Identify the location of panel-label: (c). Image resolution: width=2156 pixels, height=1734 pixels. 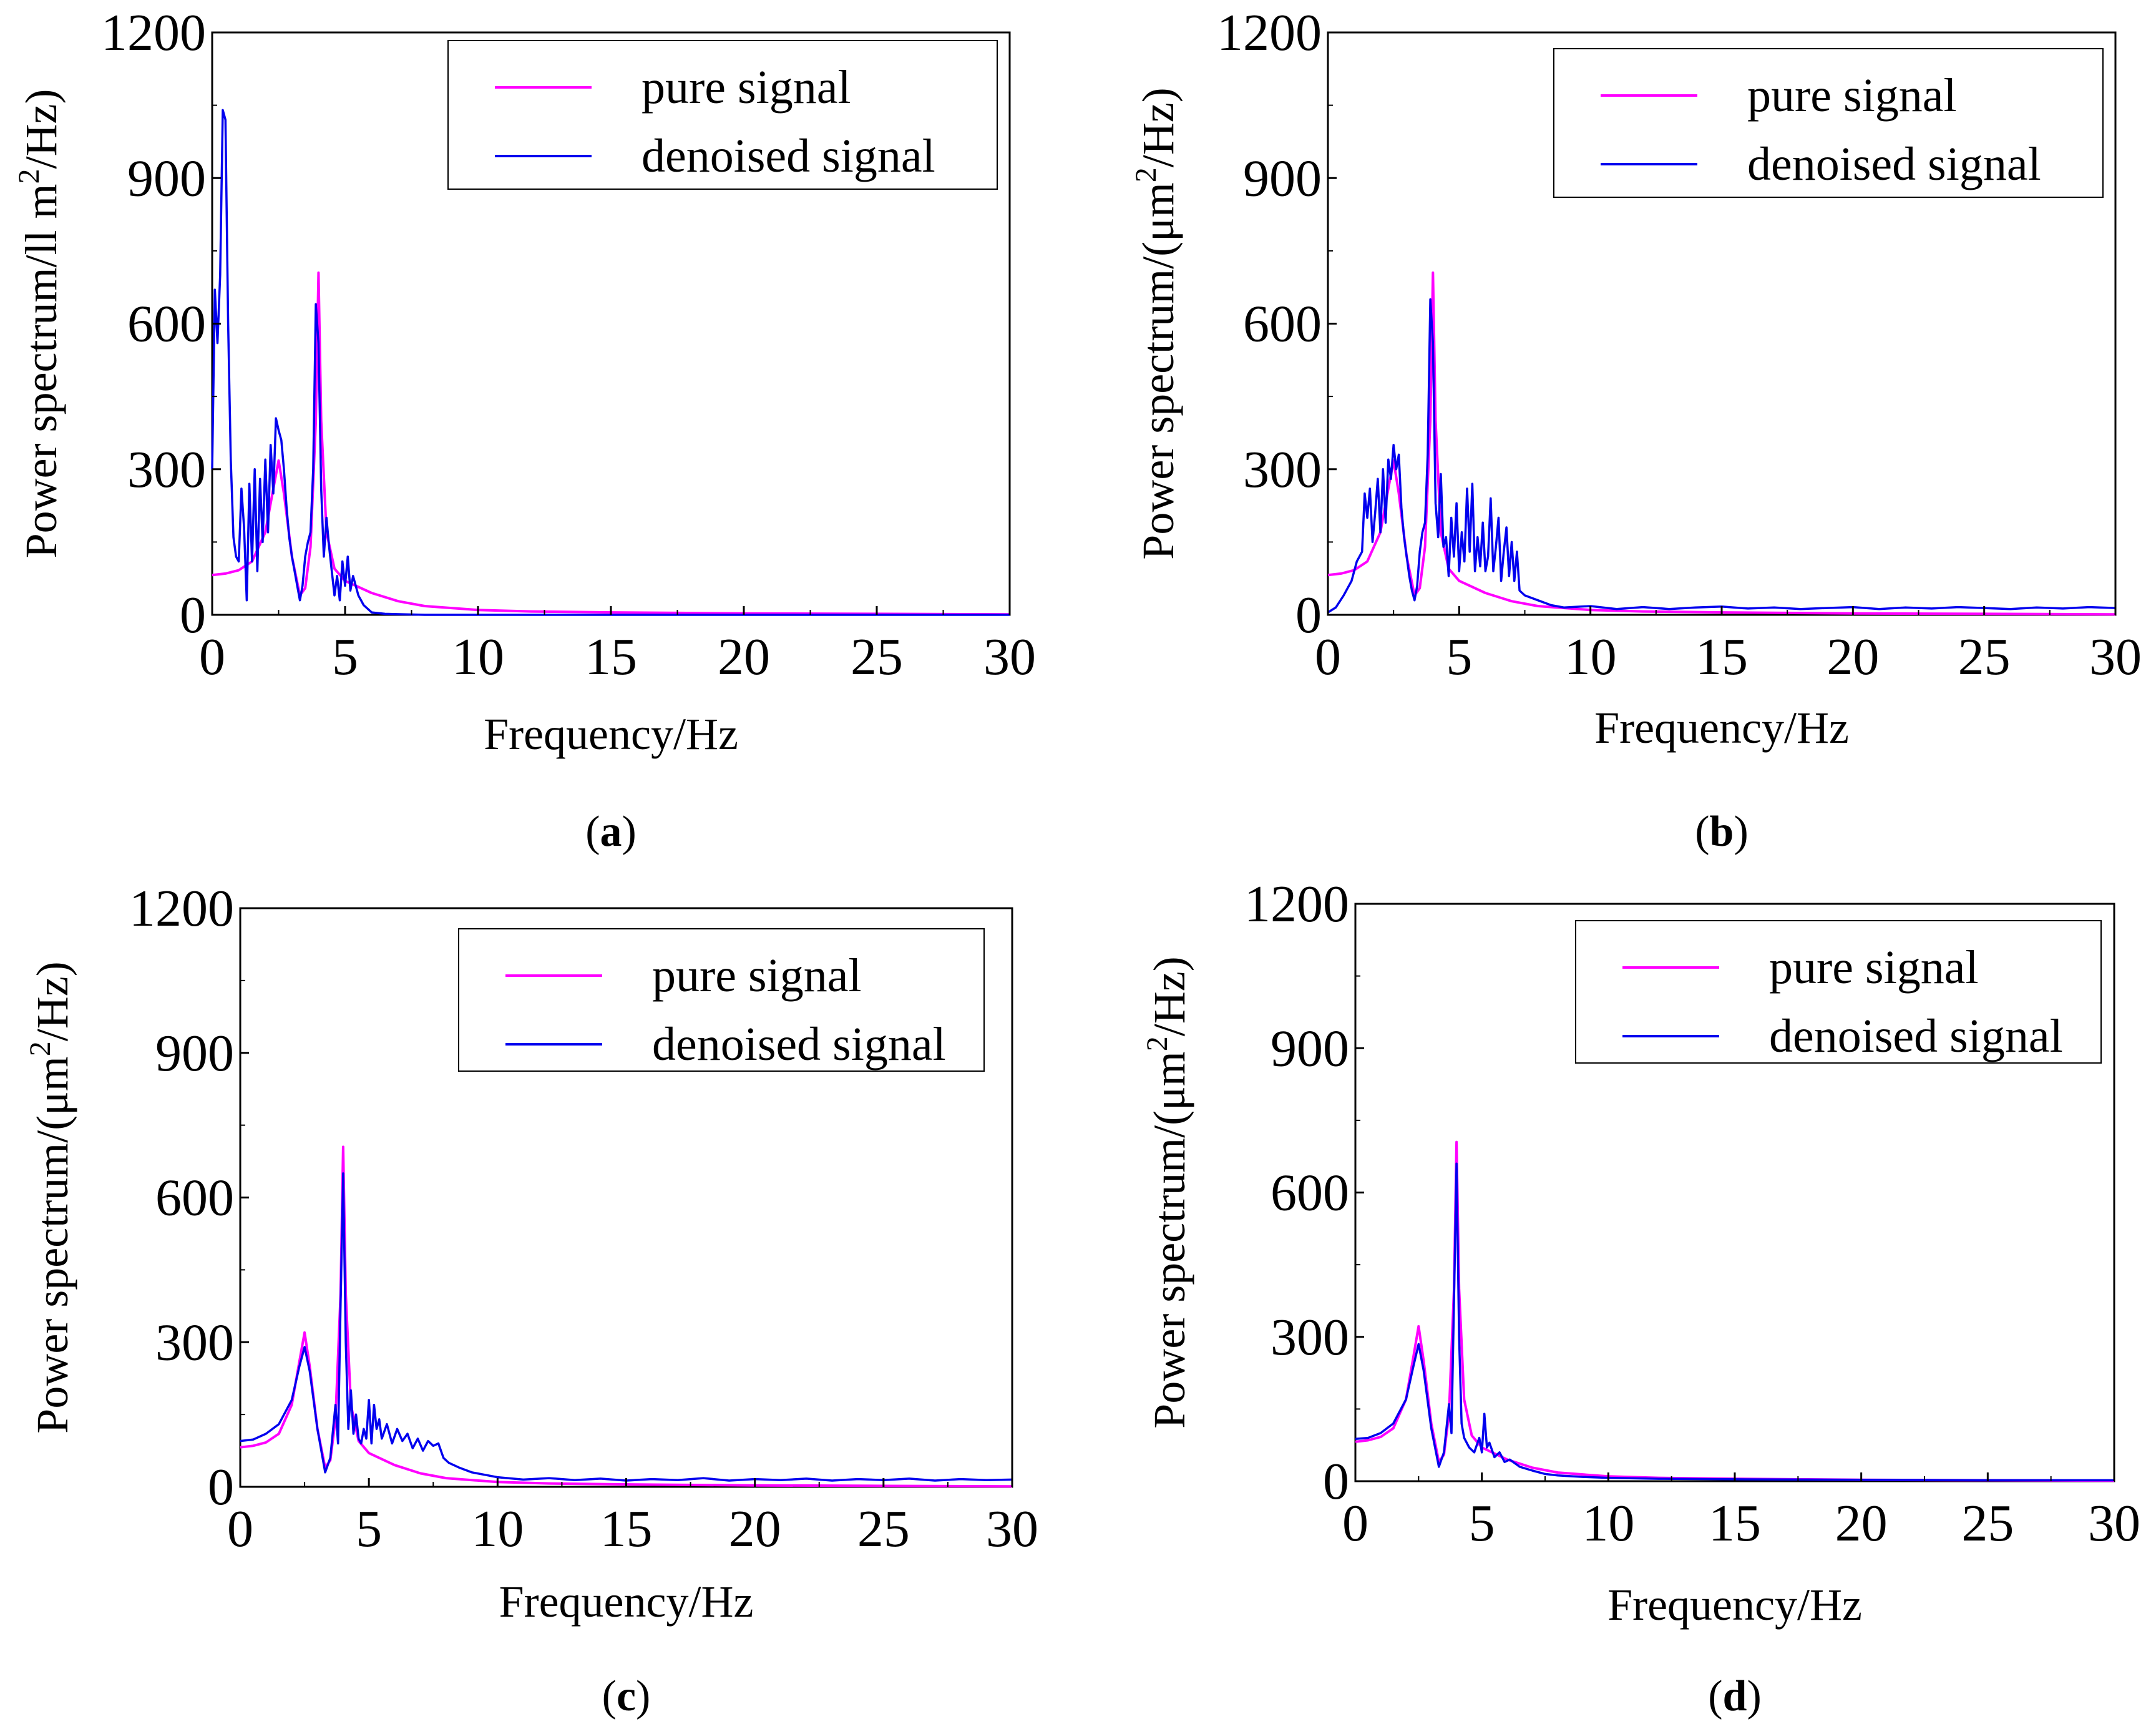
(626, 1696).